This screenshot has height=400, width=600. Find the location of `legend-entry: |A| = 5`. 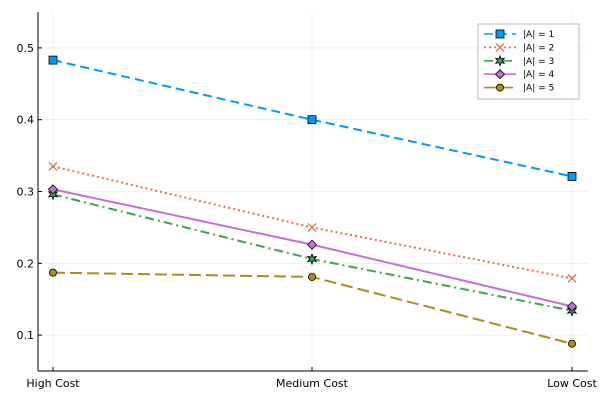

legend-entry: |A| = 5 is located at coordinates (519, 89).